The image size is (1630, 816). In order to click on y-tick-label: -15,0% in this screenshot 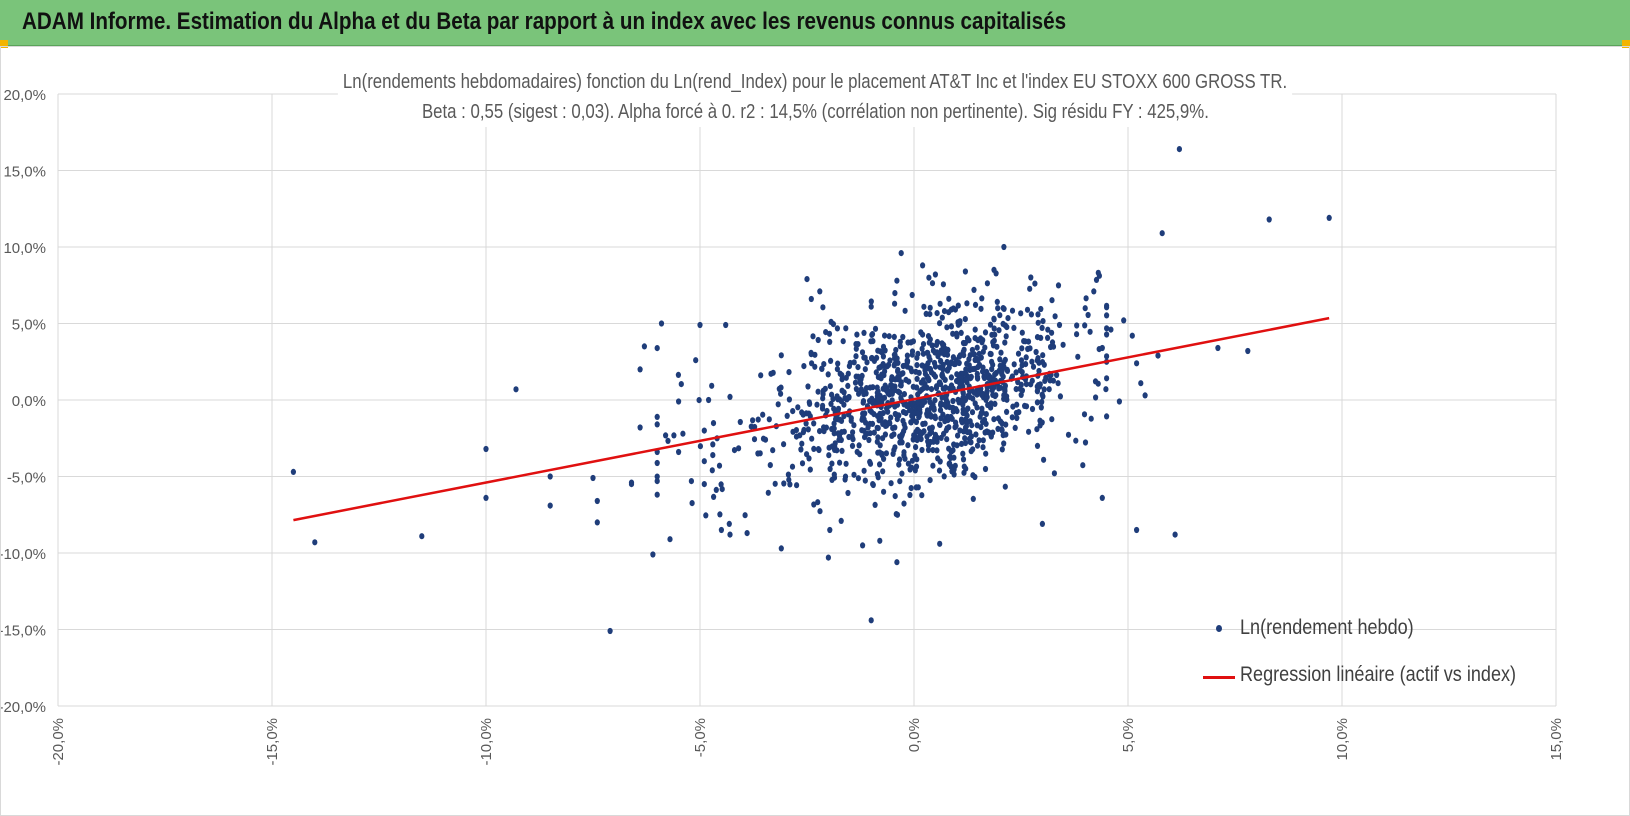, I will do `click(23, 631)`.